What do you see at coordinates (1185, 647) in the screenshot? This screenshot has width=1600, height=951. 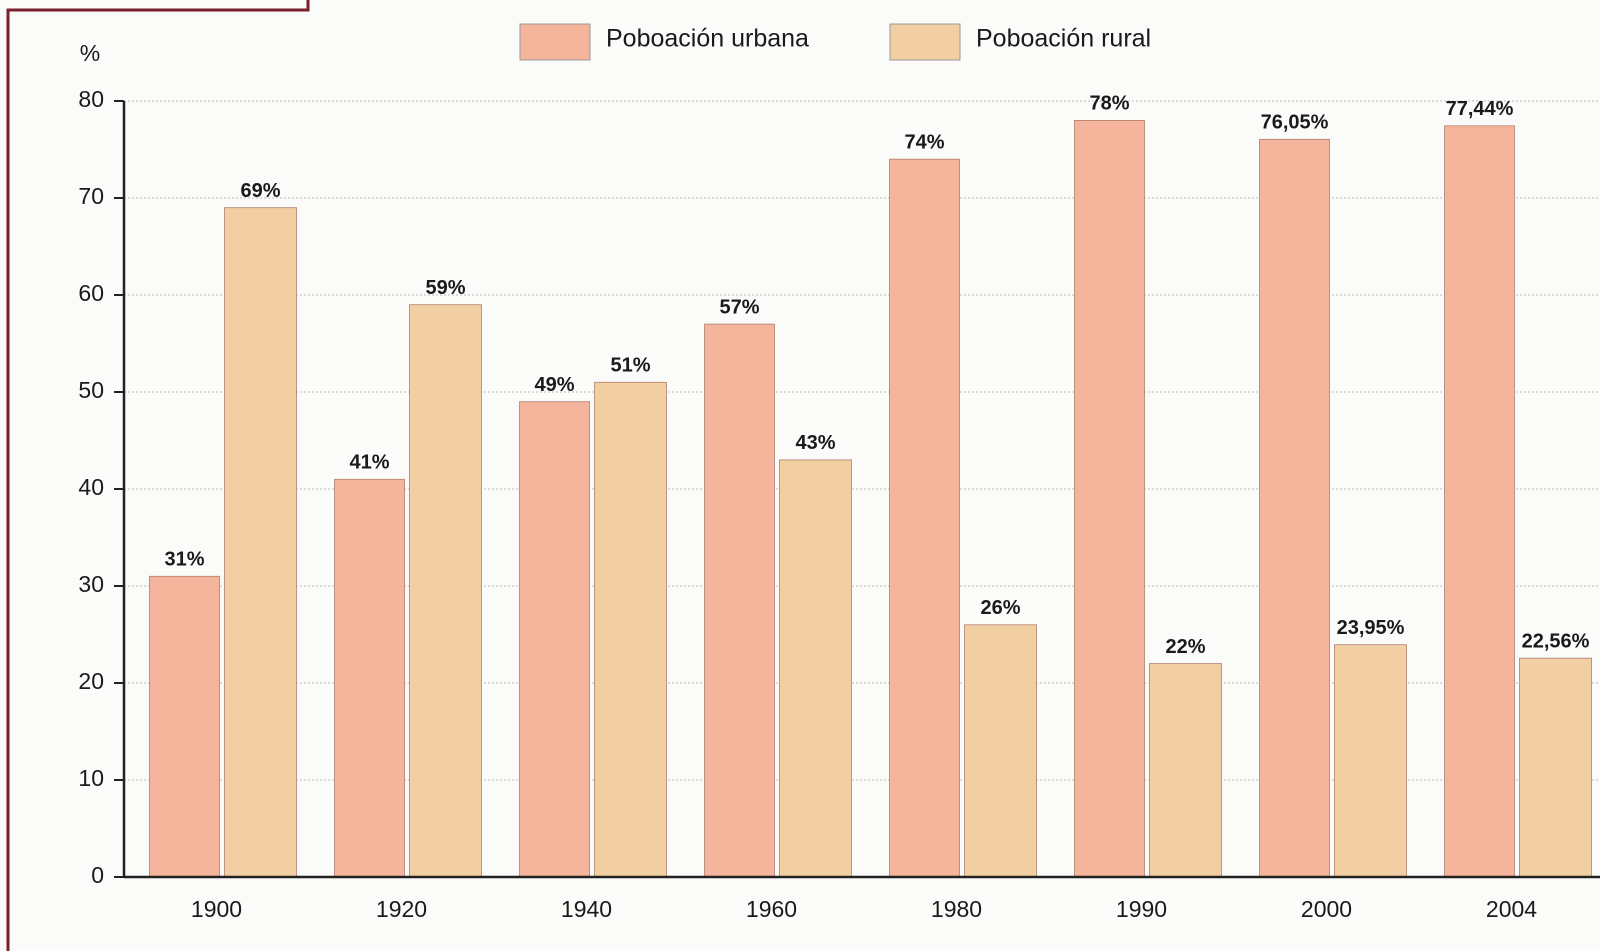 I see `value-label: 22%` at bounding box center [1185, 647].